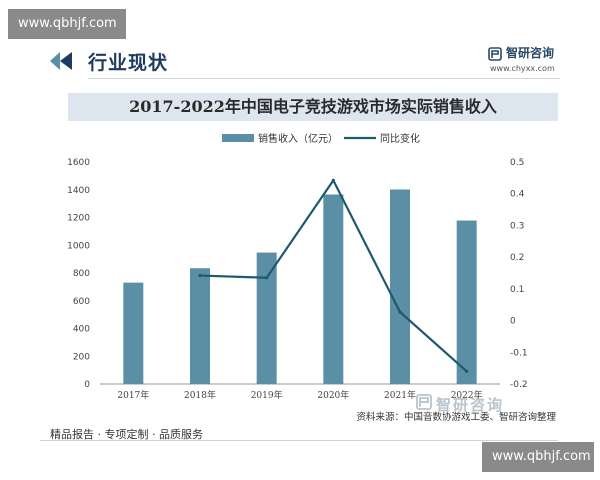 This screenshot has height=480, width=600. I want to click on y-left-tick-label: 1400, so click(78, 191).